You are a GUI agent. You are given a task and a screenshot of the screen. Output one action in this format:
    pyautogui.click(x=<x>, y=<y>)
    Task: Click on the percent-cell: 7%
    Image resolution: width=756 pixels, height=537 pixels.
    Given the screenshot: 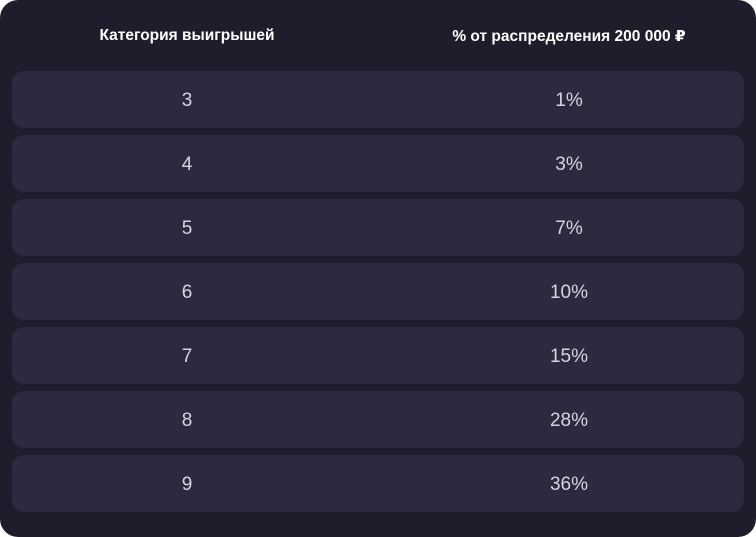 What is the action you would take?
    pyautogui.click(x=569, y=228)
    